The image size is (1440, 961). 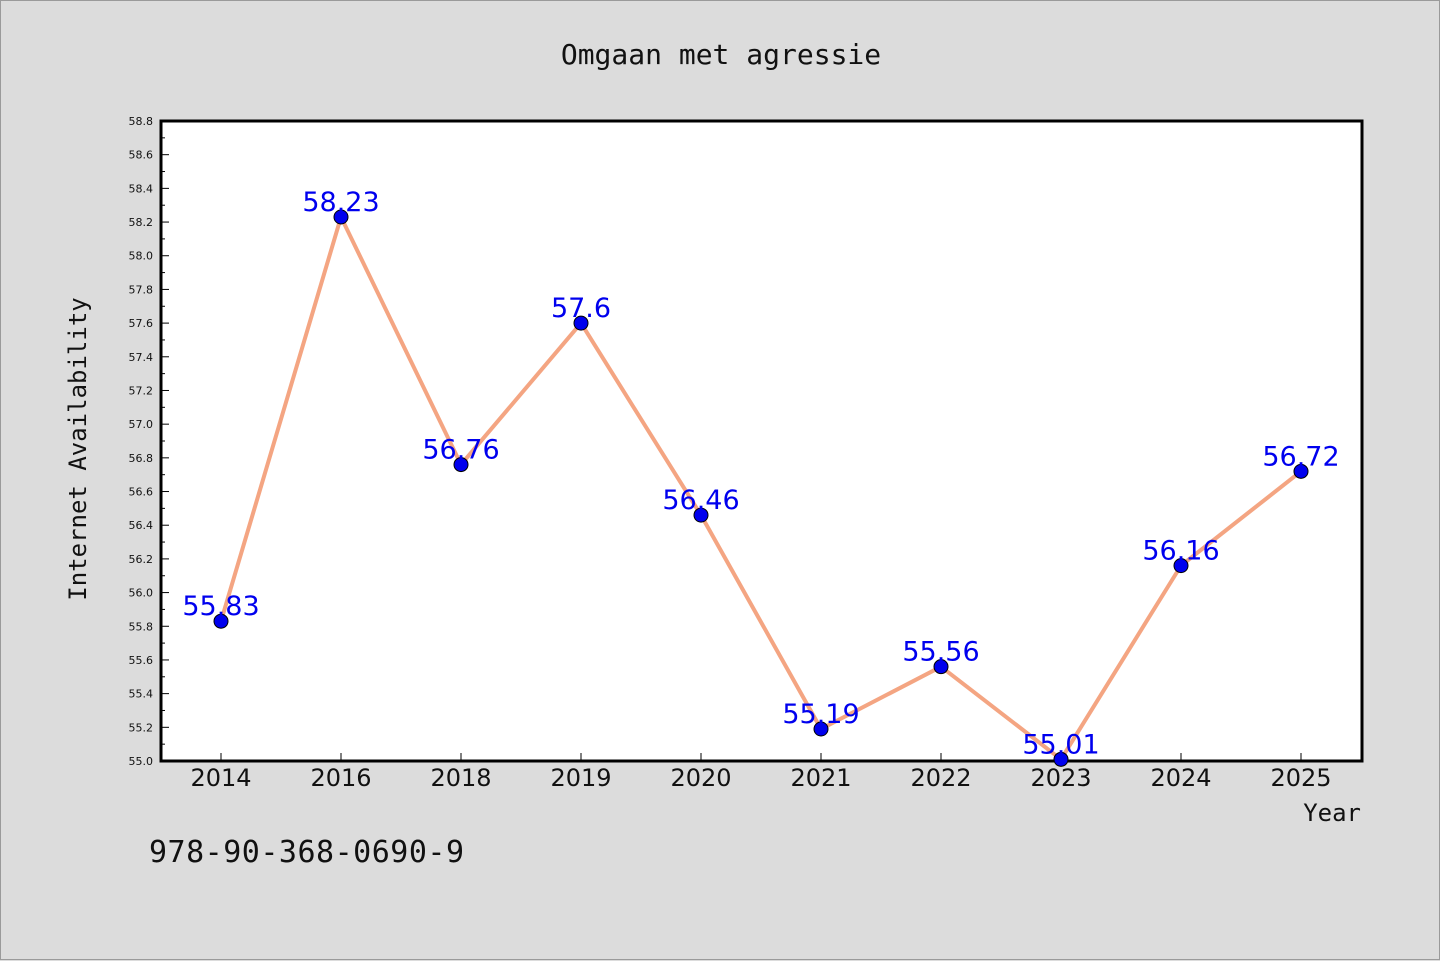 I want to click on y-tick-label: 55.6, so click(x=141, y=660).